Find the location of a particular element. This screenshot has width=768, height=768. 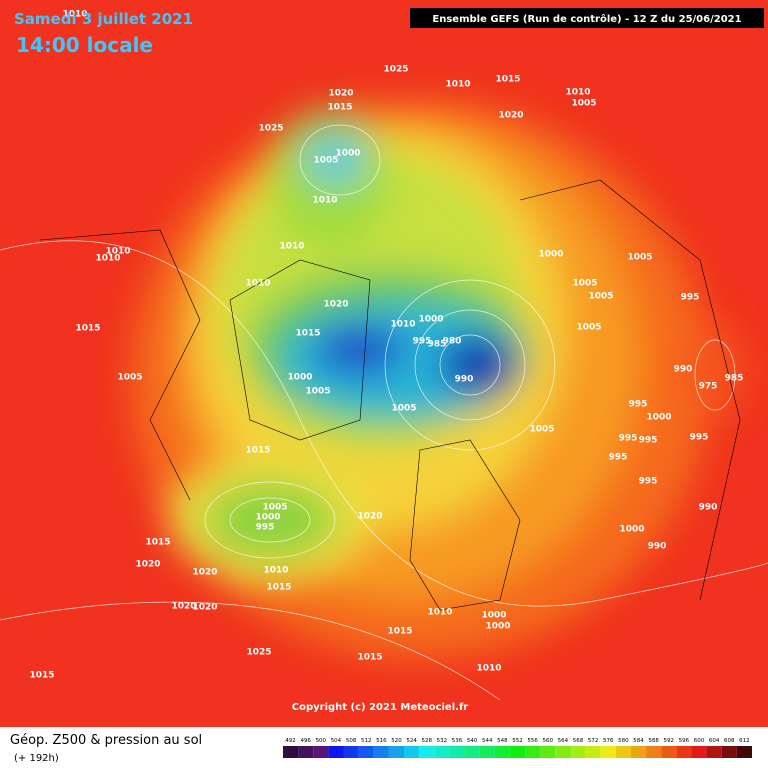

colorbar-label: 608 is located at coordinates (729, 741).